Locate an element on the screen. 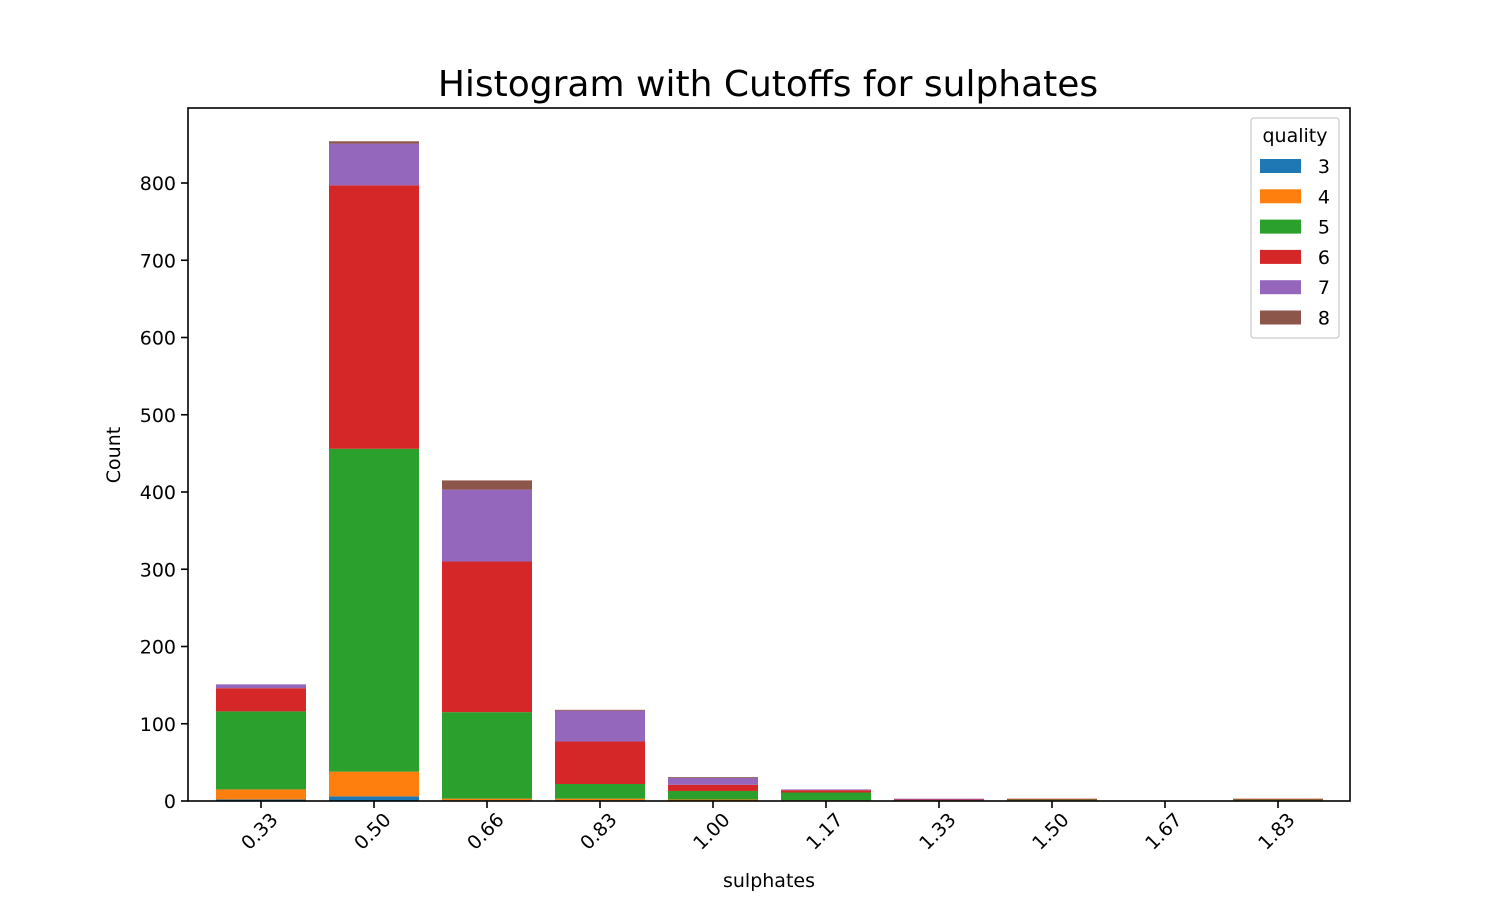  bar-0.33-quality-7 is located at coordinates (261, 686).